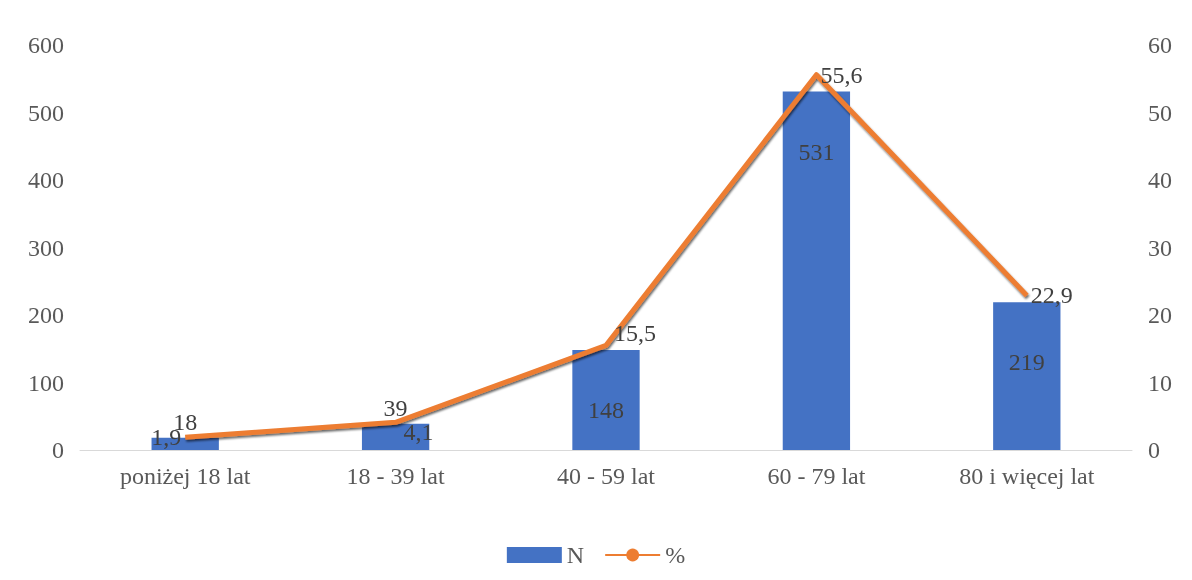 The width and height of the screenshot is (1192, 580). I want to click on y-tick-label: 0, so click(58, 450).